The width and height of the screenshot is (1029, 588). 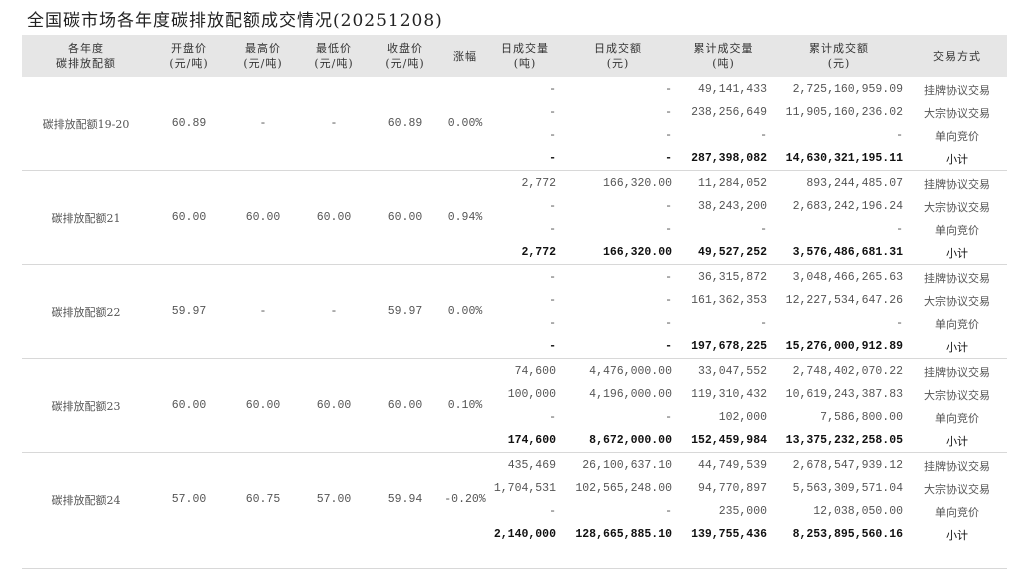 I want to click on table-row: - - 49,141,433 2,725,160,959.09 挂牌协议交易, so click(x=748, y=89).